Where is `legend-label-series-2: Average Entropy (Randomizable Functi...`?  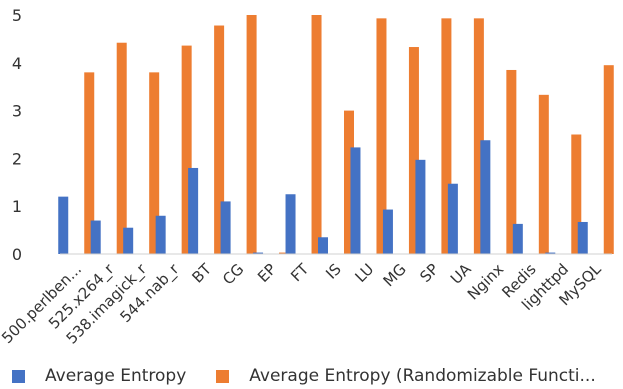
legend-label-series-2: Average Entropy (Randomizable Functi... is located at coordinates (422, 376).